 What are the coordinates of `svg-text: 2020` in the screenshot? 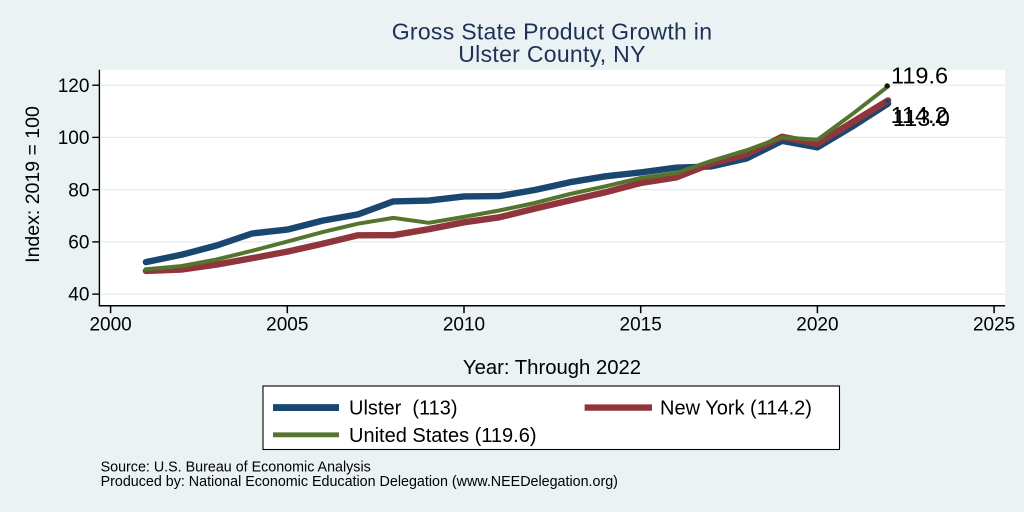 It's located at (817, 325).